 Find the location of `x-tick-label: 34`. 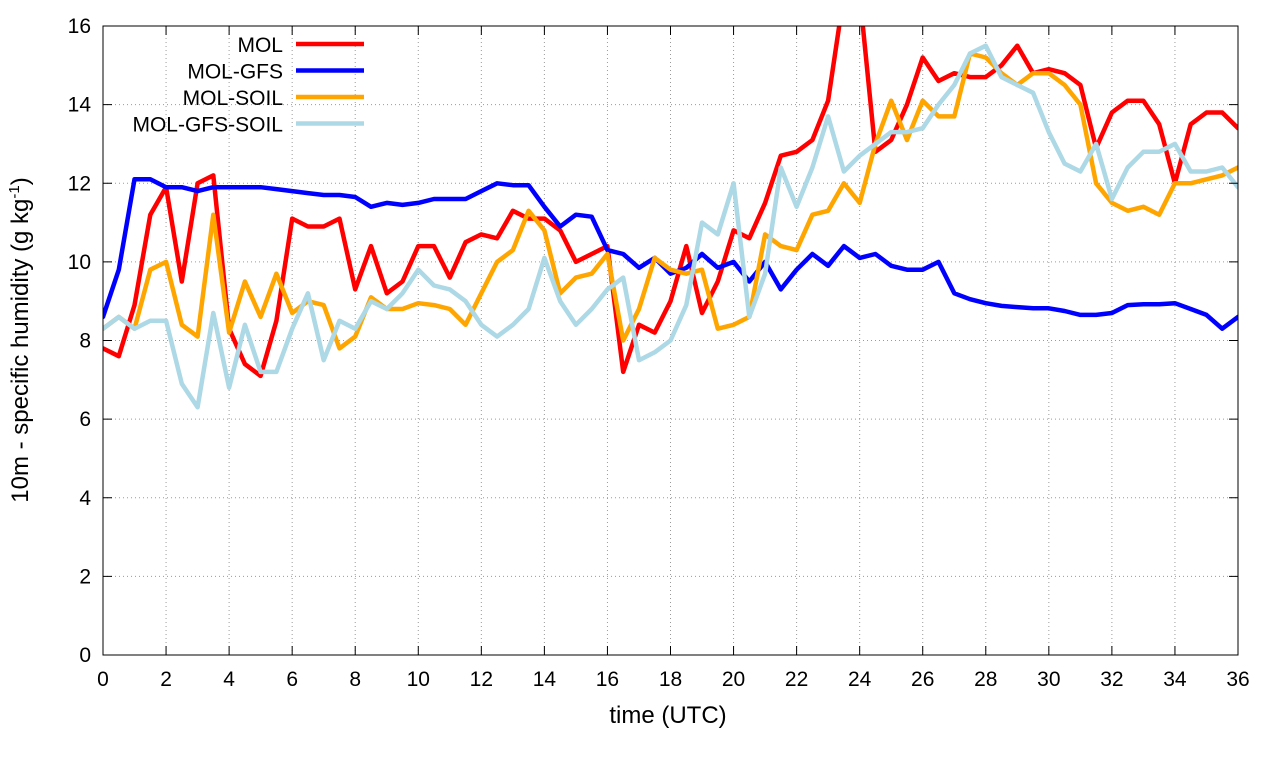

x-tick-label: 34 is located at coordinates (1175, 679).